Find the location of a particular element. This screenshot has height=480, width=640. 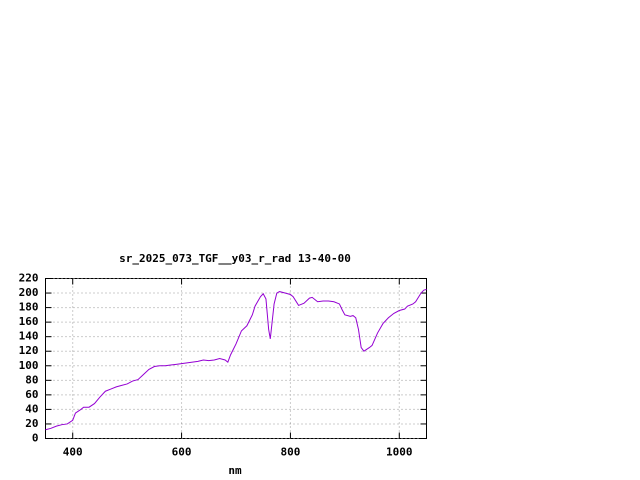

y-tick-label: 220 is located at coordinates (29, 278).